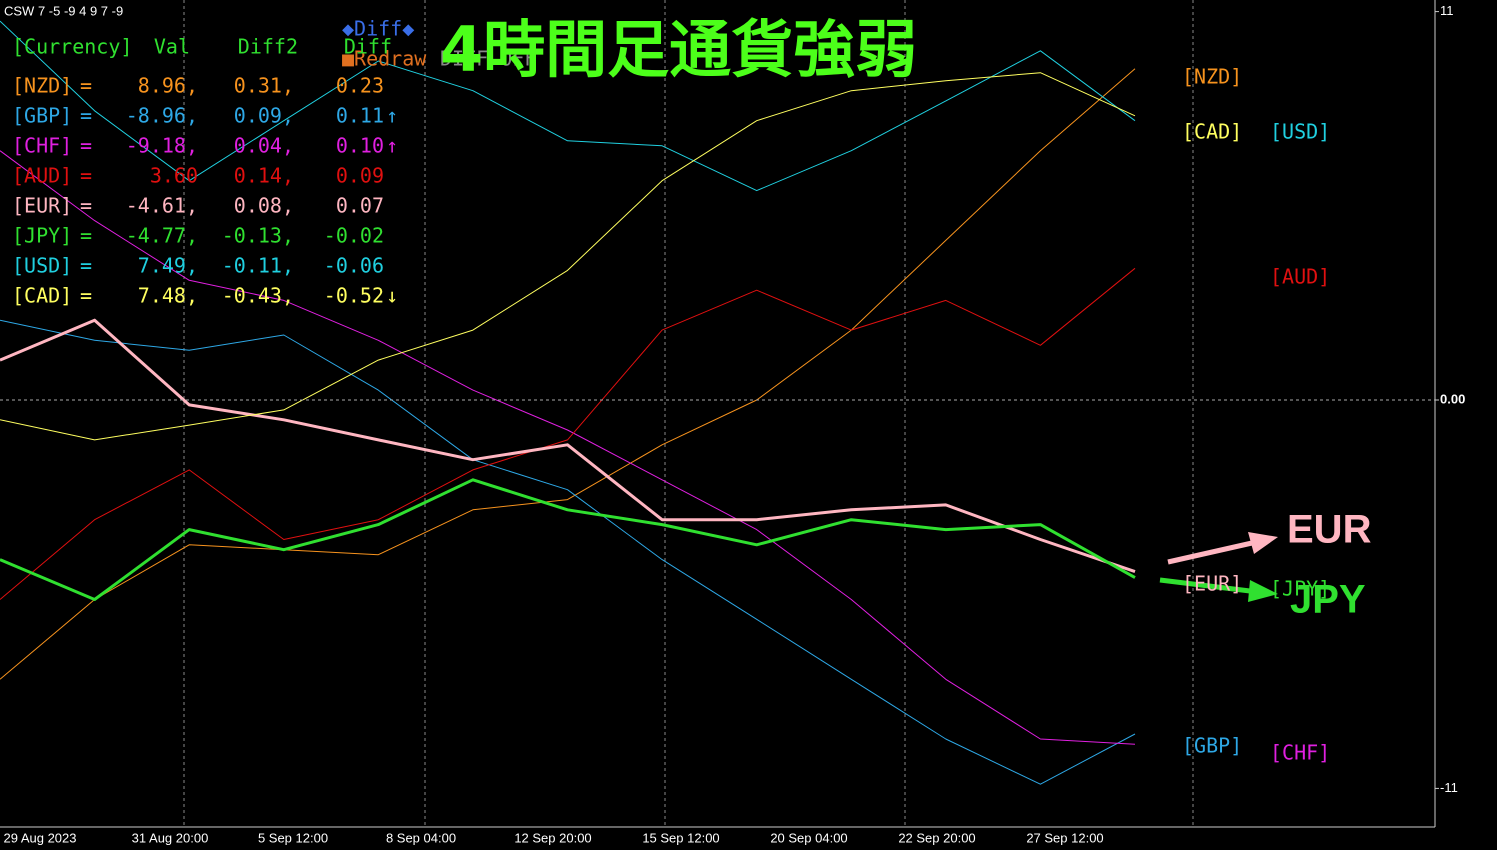 The width and height of the screenshot is (1497, 850). I want to click on table-cell: [USD], so click(42, 266).